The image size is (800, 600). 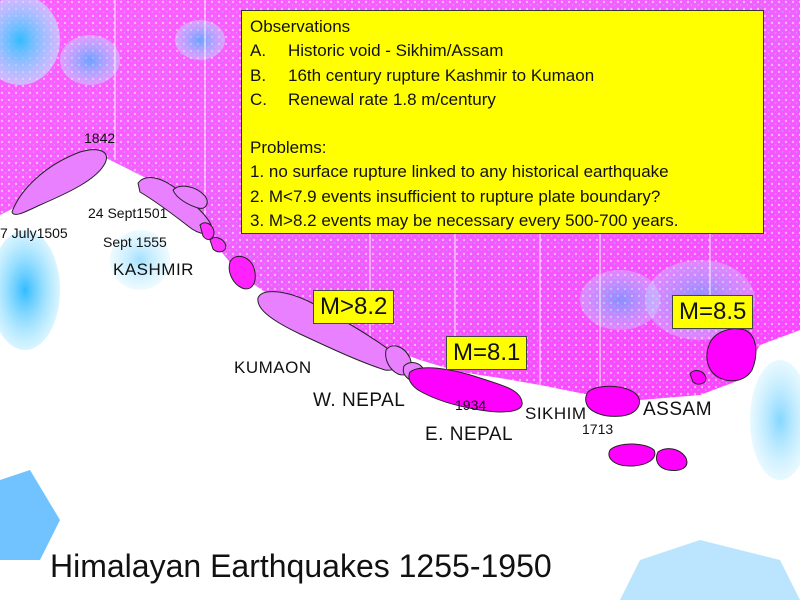 I want to click on date-label-1713: 1713, so click(x=598, y=429).